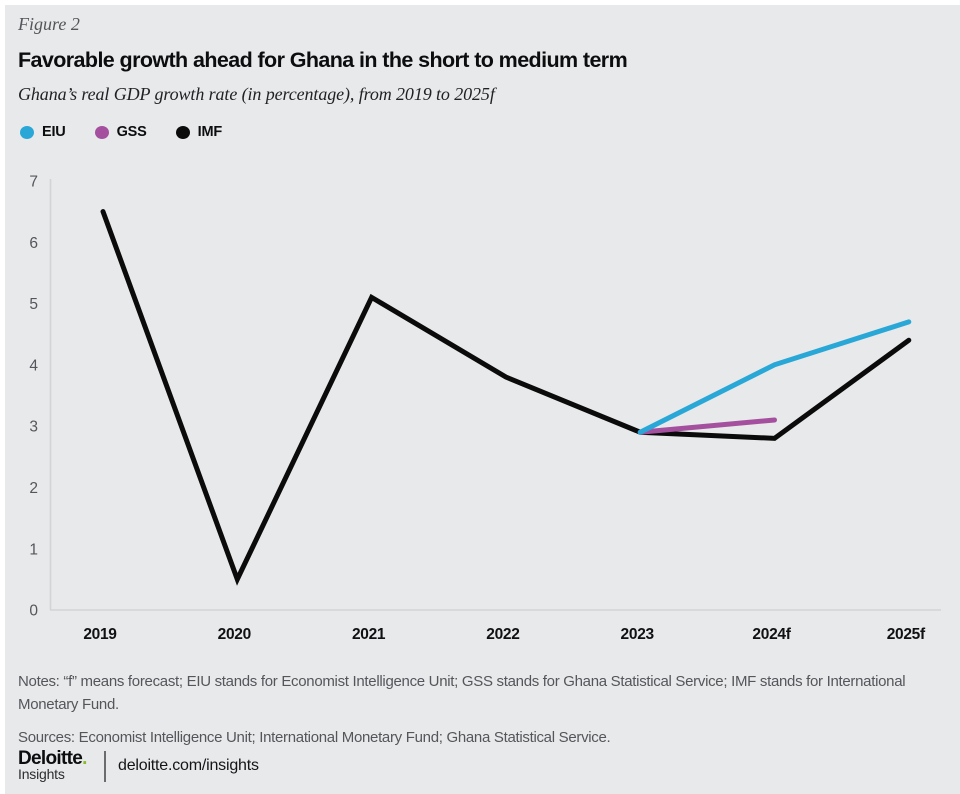 The width and height of the screenshot is (960, 794). I want to click on chart-legend: EIU GSS IMF, so click(135, 132).